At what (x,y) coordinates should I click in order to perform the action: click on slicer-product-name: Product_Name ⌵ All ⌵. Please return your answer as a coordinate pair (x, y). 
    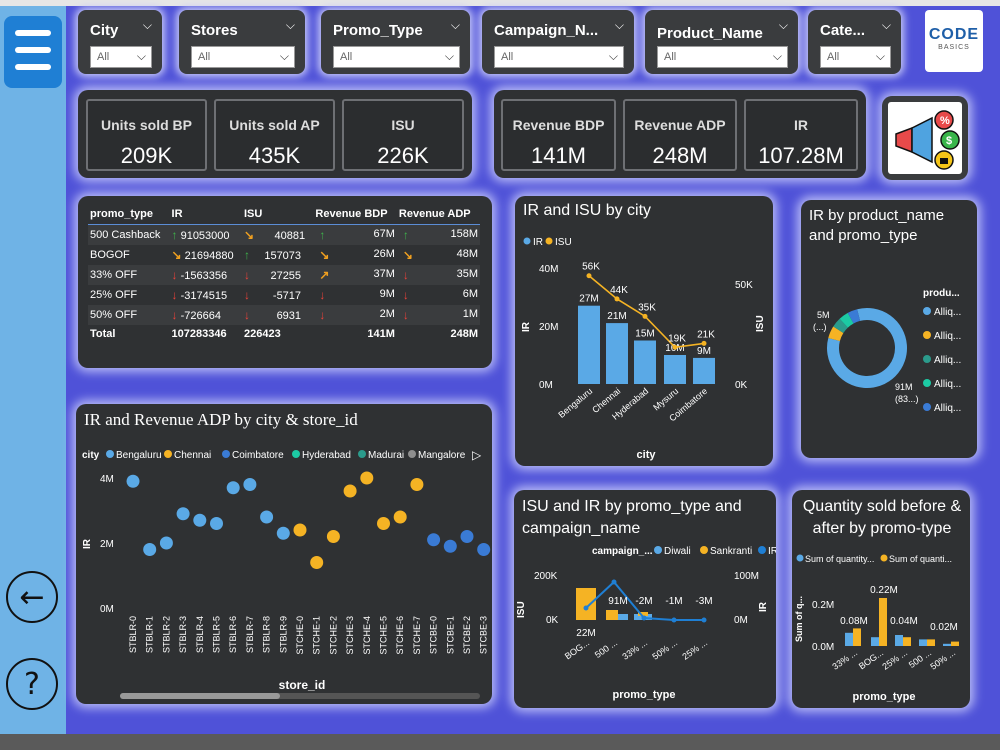
    Looking at the image, I should click on (721, 42).